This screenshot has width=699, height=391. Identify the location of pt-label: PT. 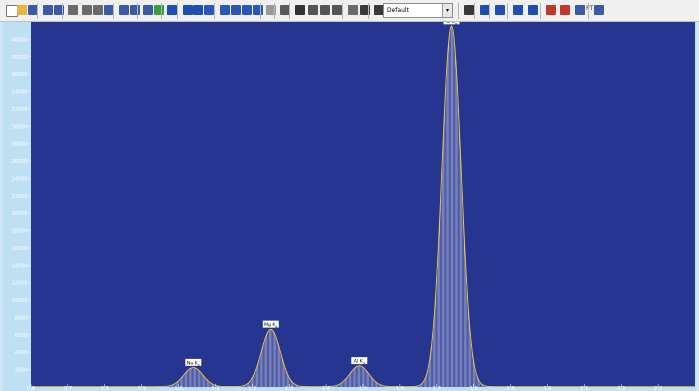
(590, 8).